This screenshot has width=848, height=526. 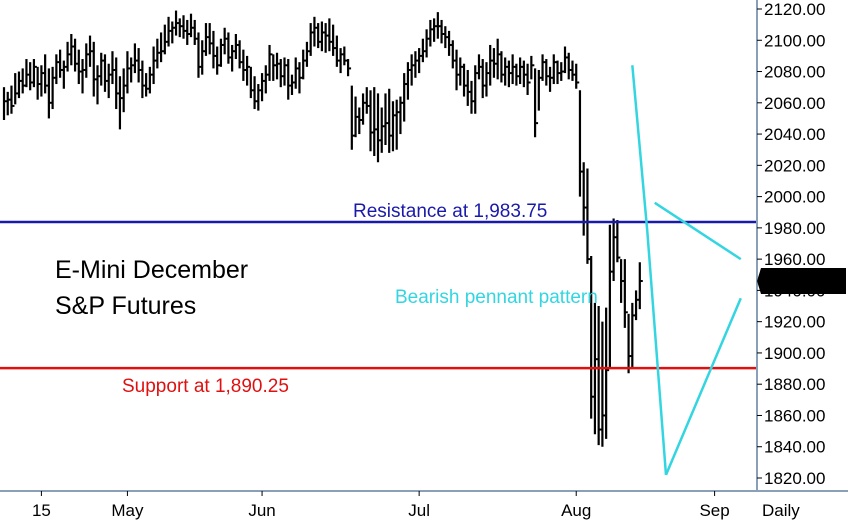 I want to click on support-label: Support at 1,890.25, so click(x=205, y=386).